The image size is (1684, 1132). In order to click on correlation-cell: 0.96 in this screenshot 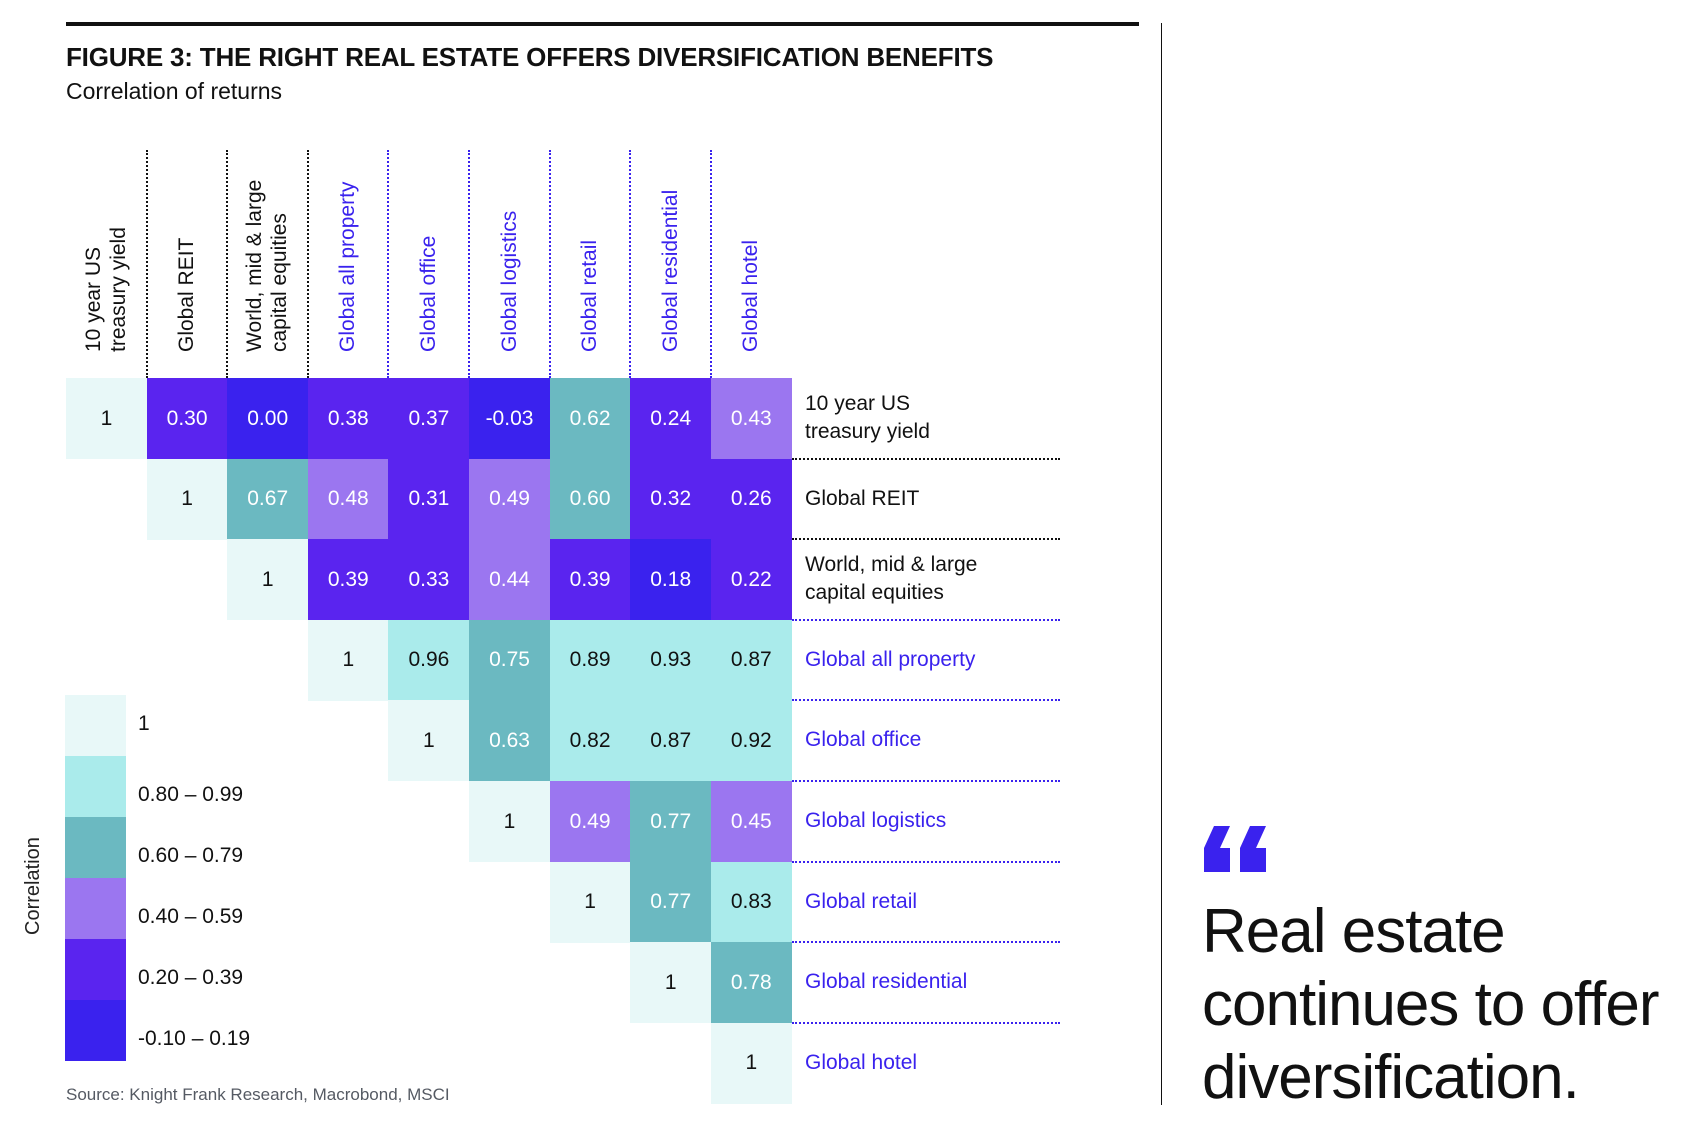, I will do `click(429, 660)`.